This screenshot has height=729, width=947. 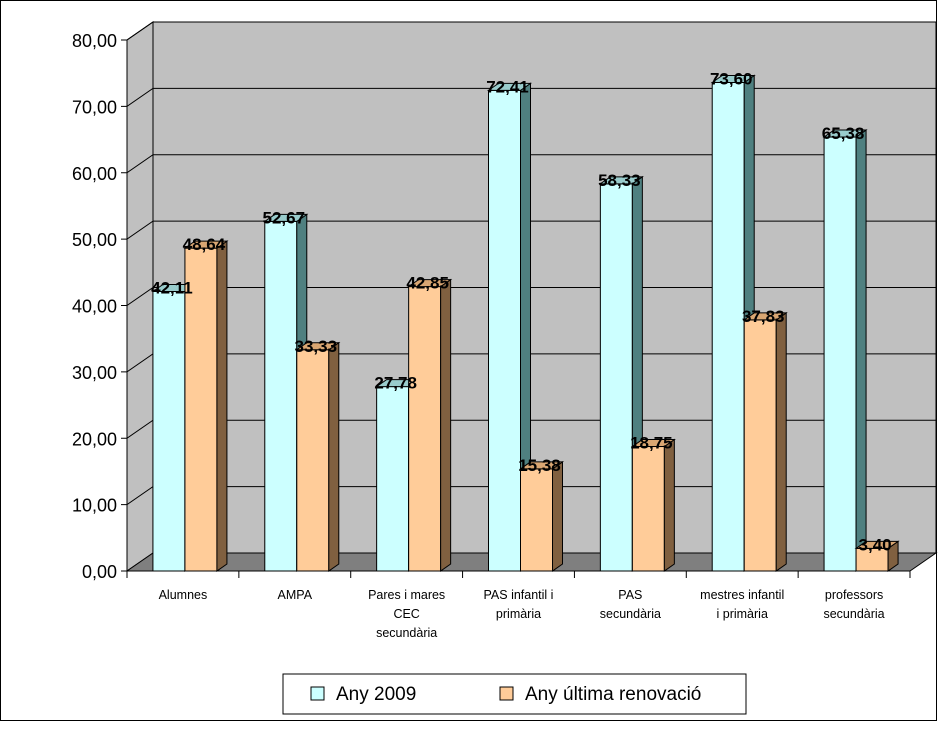 I want to click on y-tick-label: 80,00, so click(x=94, y=41).